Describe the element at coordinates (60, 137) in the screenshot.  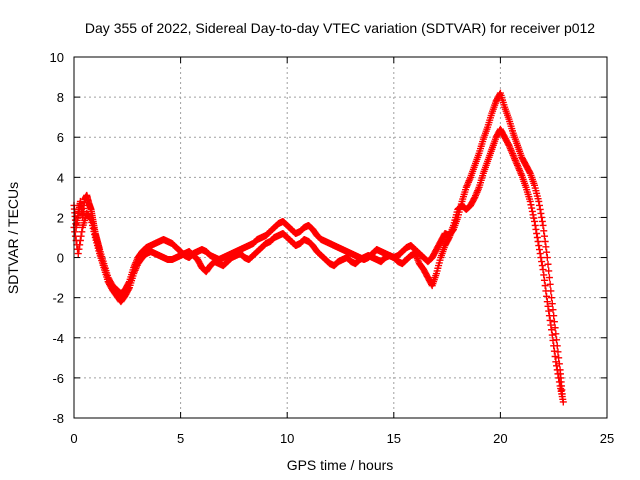
I see `y-tick-label: 6` at that location.